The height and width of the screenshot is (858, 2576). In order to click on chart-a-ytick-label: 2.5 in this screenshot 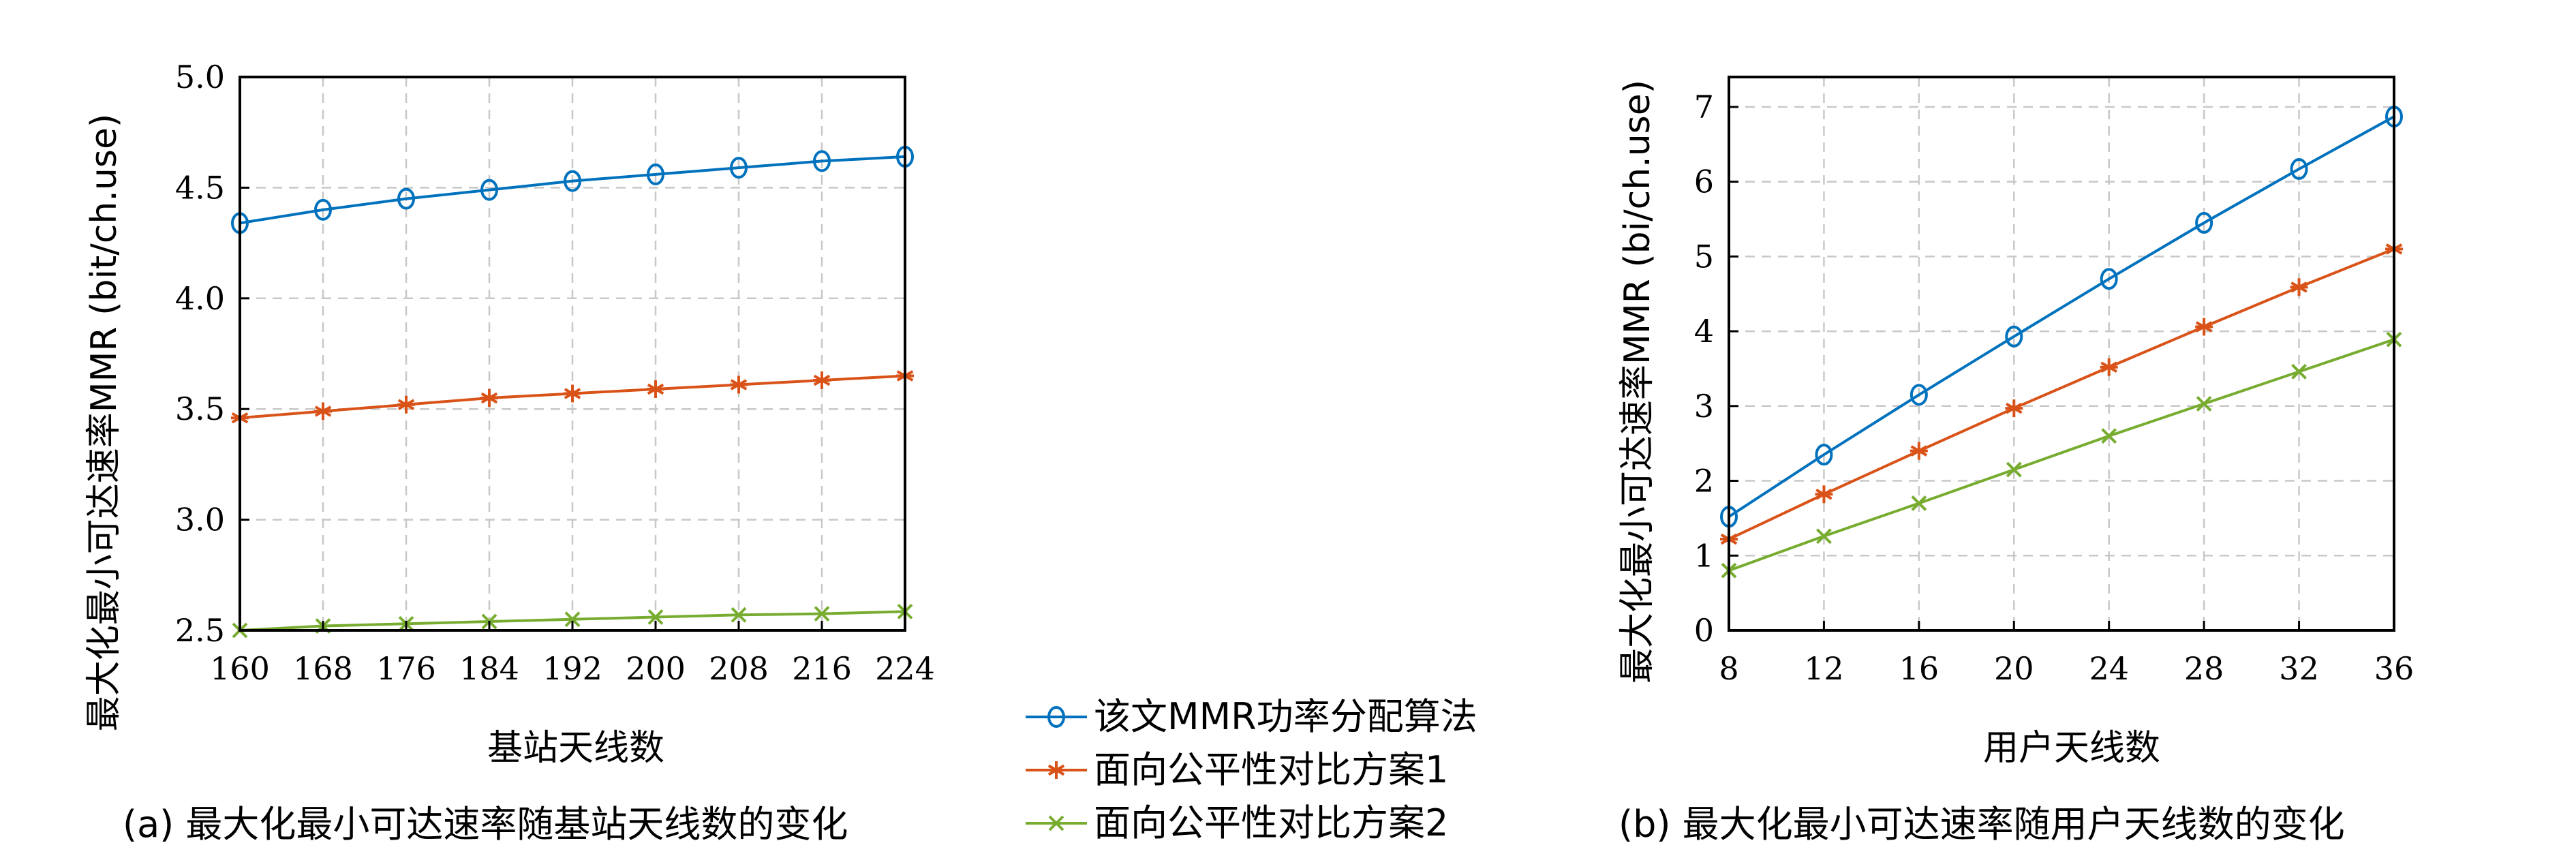, I will do `click(200, 630)`.